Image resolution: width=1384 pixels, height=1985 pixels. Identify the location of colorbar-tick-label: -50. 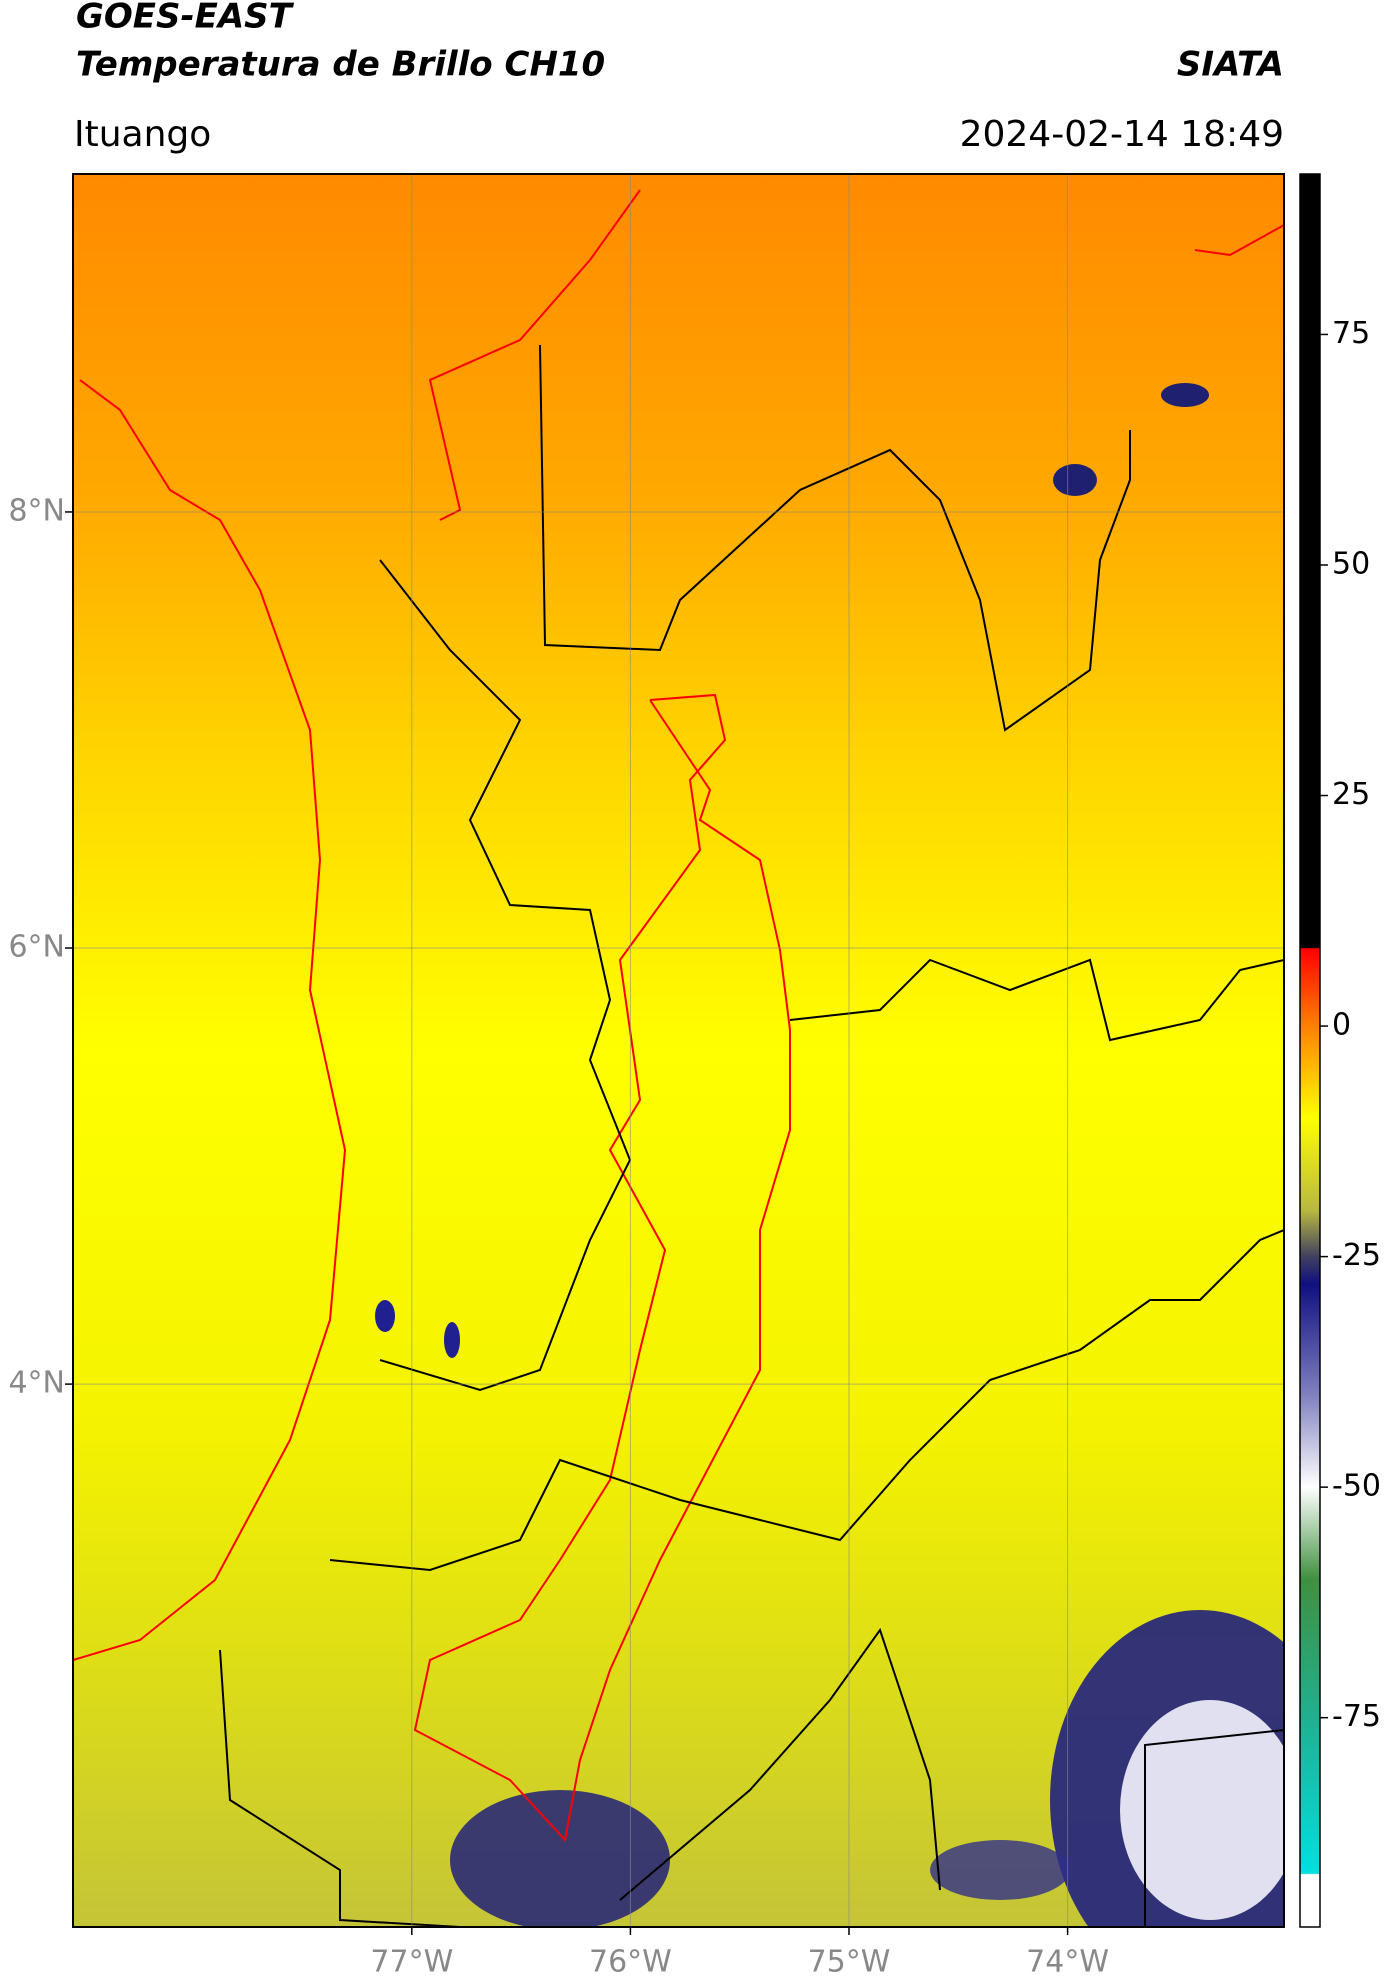
(1356, 1486).